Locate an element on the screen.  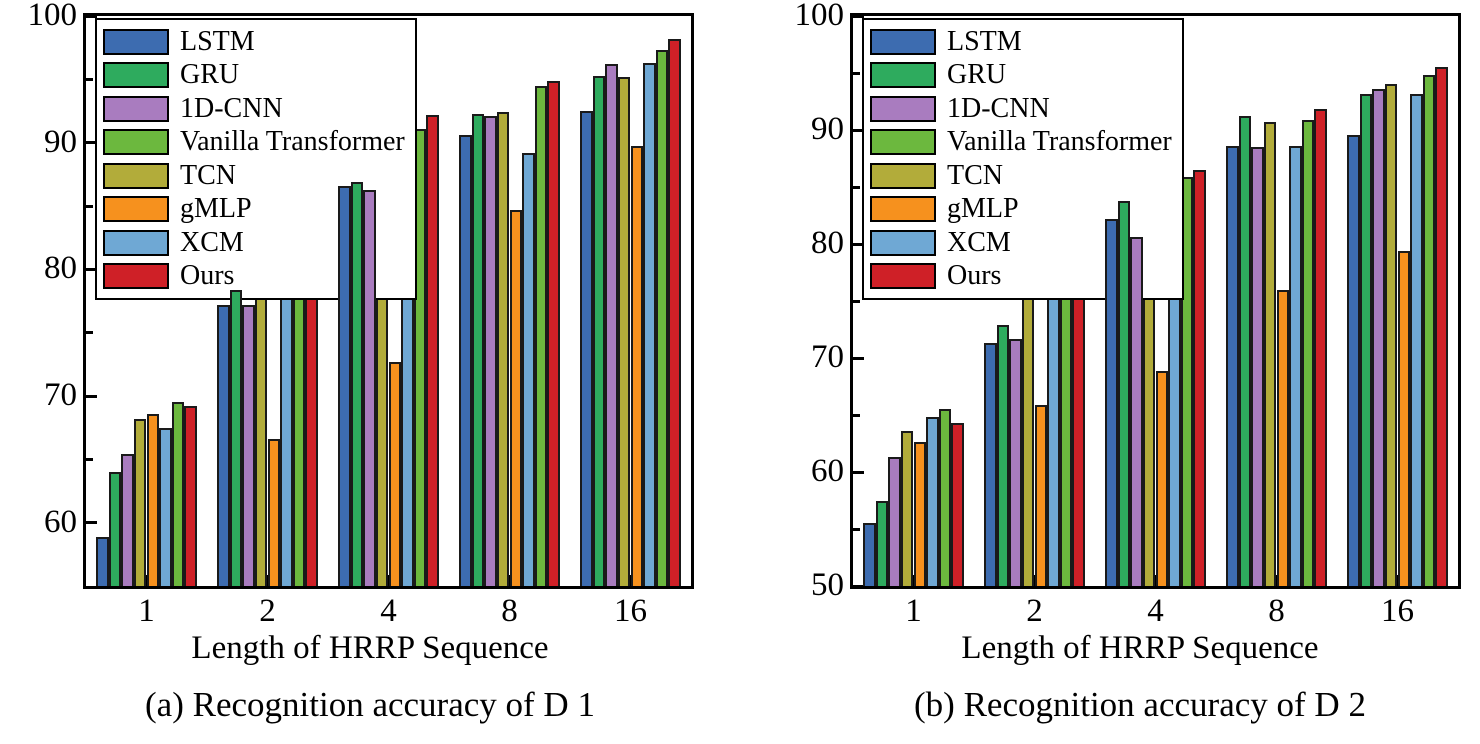
legend-item-xcm: XCM is located at coordinates (254, 243).